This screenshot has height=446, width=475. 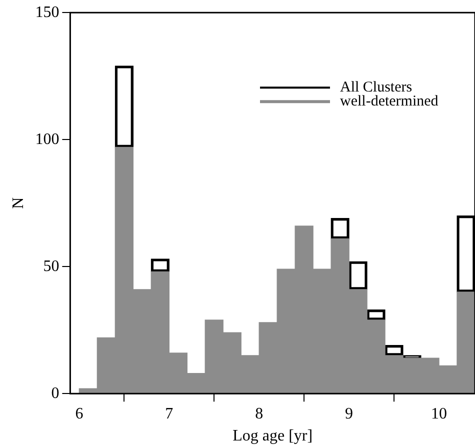 I want to click on y-tick-label: 150, so click(x=47, y=12).